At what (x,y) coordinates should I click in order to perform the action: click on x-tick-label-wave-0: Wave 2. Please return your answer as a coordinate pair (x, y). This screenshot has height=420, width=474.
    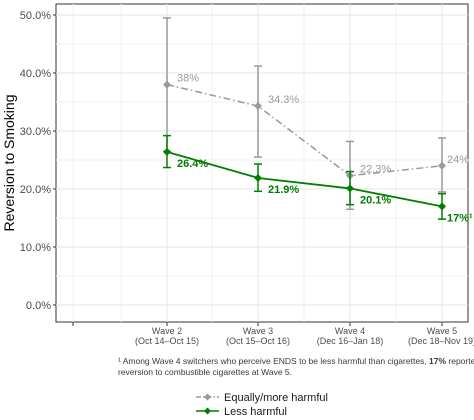
    Looking at the image, I should click on (167, 331).